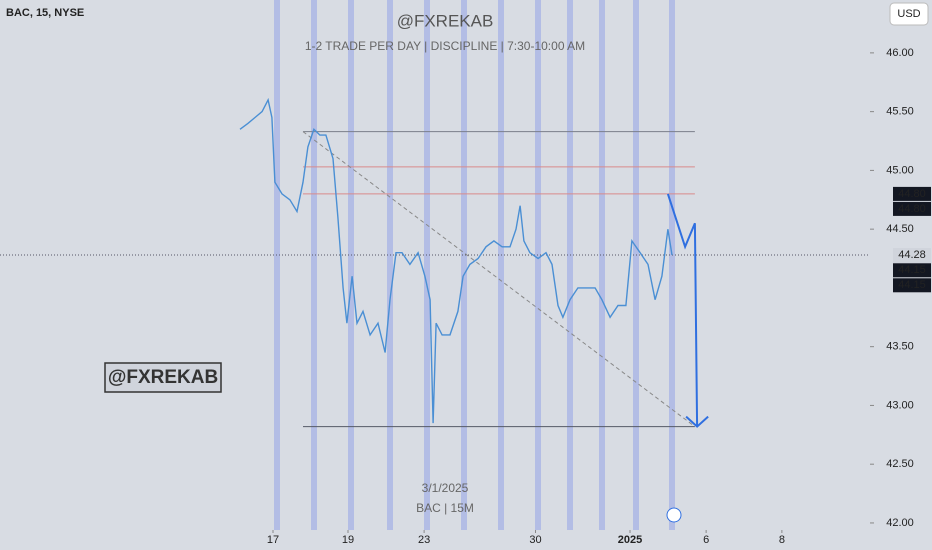 The height and width of the screenshot is (550, 932). I want to click on event-icon, so click(674, 515).